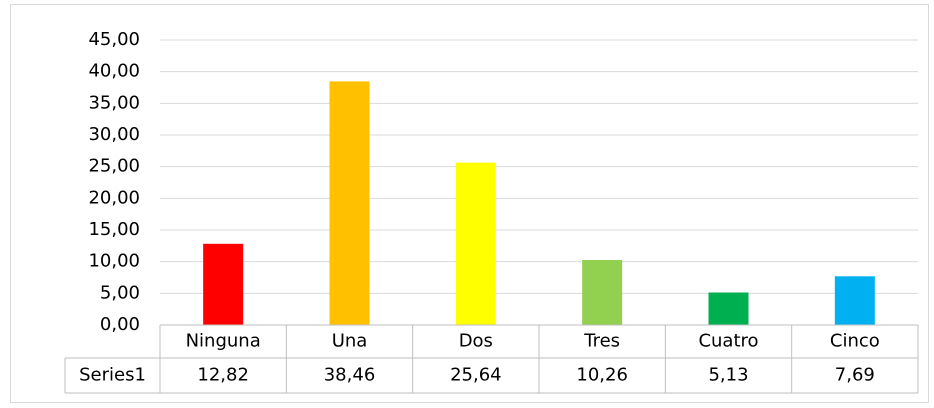 Image resolution: width=934 pixels, height=408 pixels. I want to click on y-tick-label: 5,00, so click(120, 292).